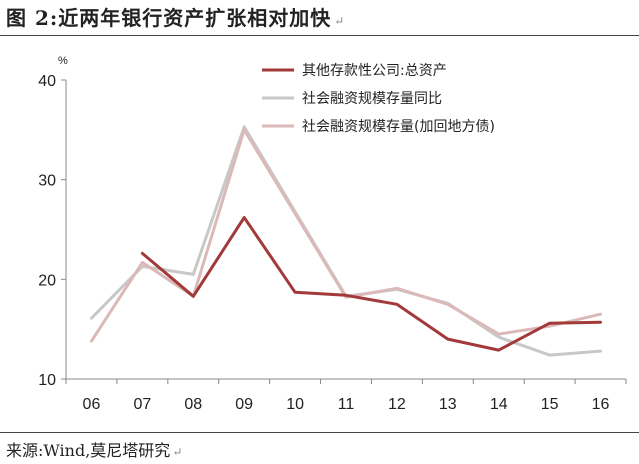 The width and height of the screenshot is (639, 464). Describe the element at coordinates (47, 81) in the screenshot. I see `y-tick-label: 40` at that location.